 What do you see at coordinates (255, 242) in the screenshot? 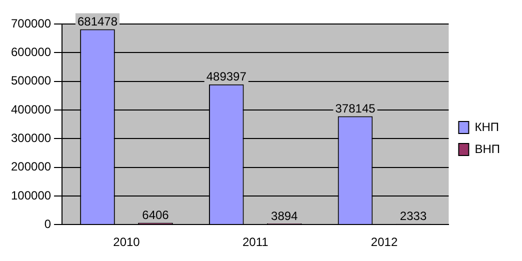
I see `x-tick-label: 2011` at bounding box center [255, 242].